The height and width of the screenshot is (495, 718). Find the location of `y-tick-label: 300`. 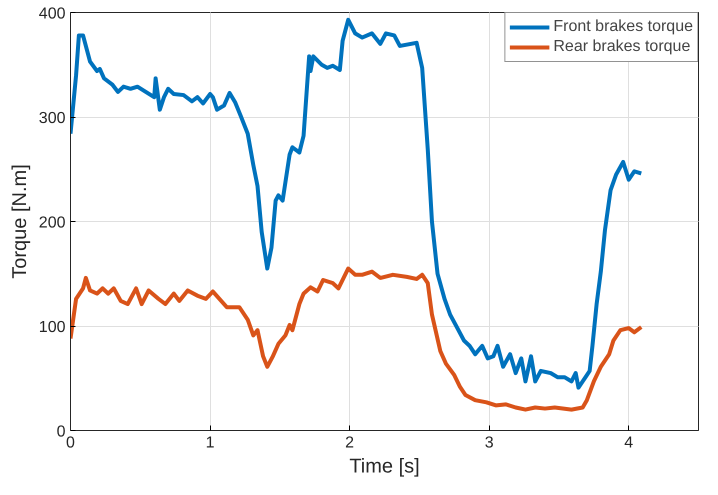

y-tick-label: 300 is located at coordinates (52, 118).